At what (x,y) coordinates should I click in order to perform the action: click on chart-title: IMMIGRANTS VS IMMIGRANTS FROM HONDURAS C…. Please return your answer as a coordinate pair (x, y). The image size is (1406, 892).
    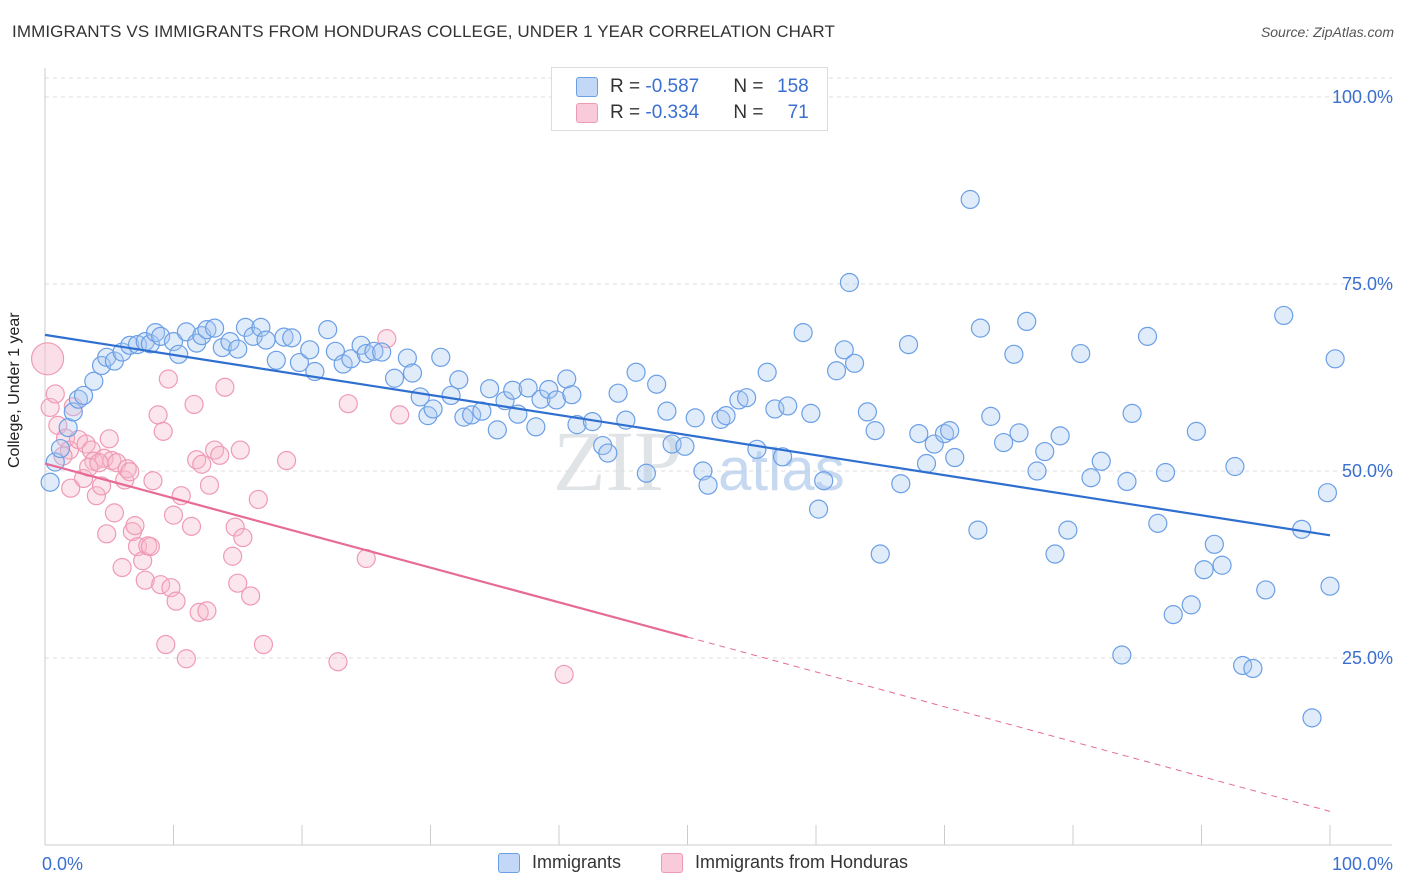
    Looking at the image, I should click on (423, 31).